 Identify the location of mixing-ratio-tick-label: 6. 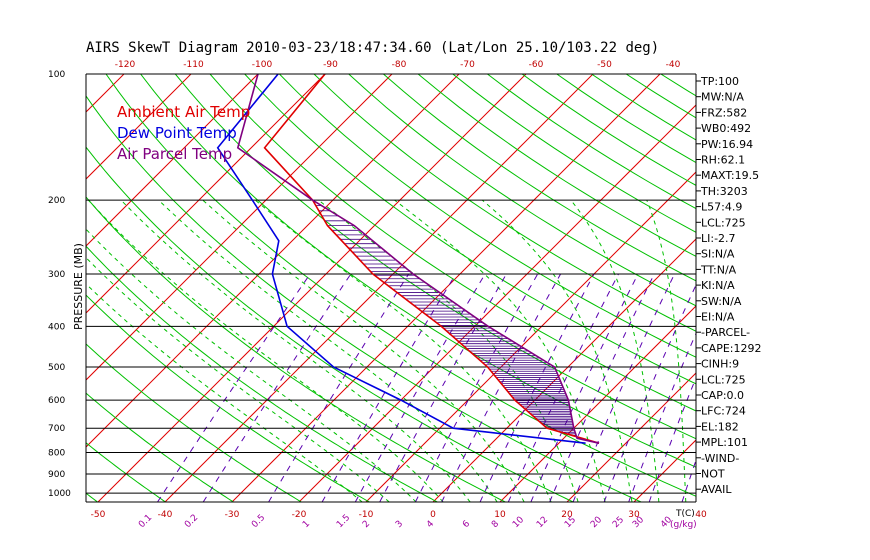
(466, 524).